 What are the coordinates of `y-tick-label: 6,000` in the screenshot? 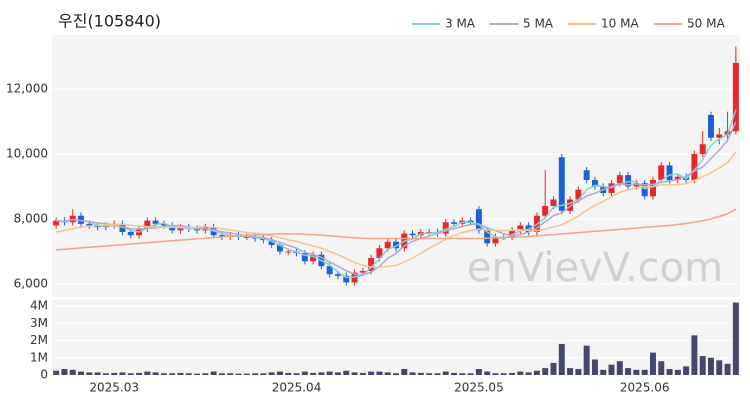 It's located at (31, 283).